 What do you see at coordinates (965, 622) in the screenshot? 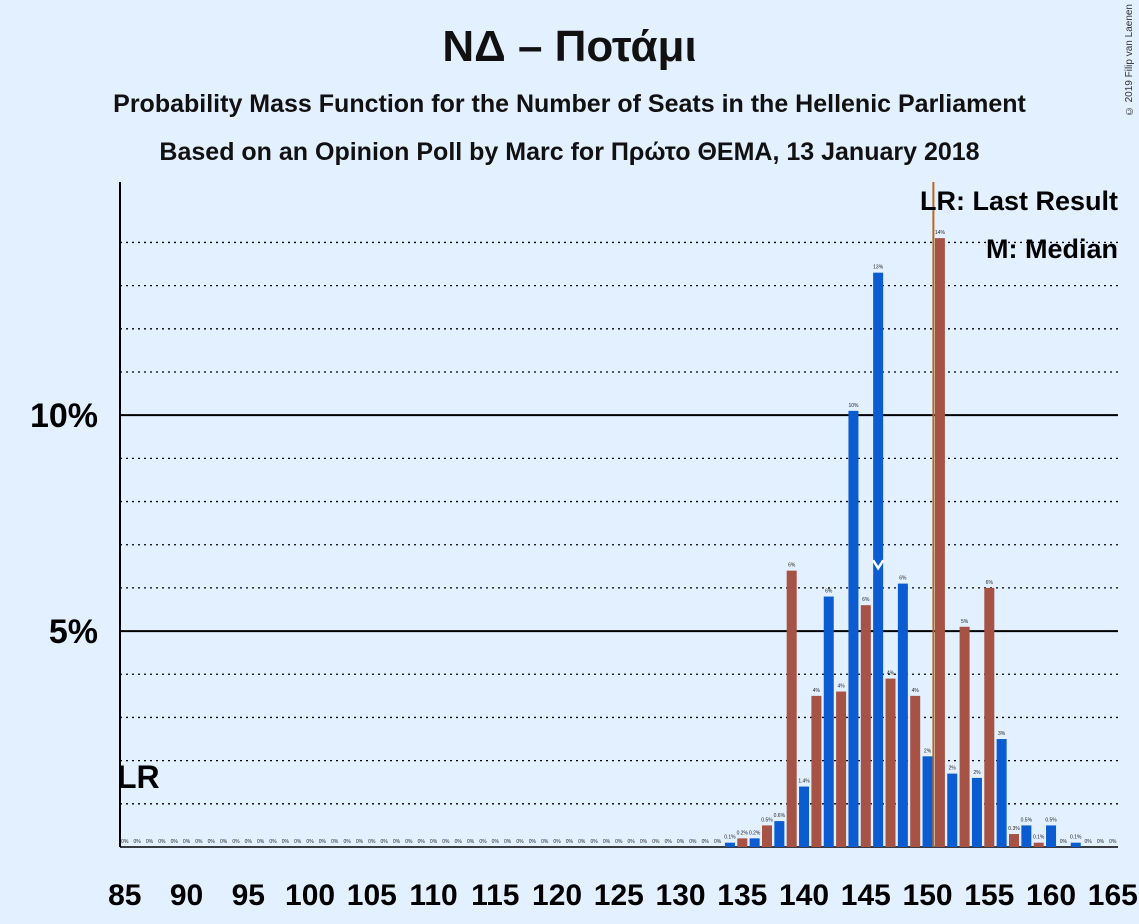
I see `bar-value-label: 5%` at bounding box center [965, 622].